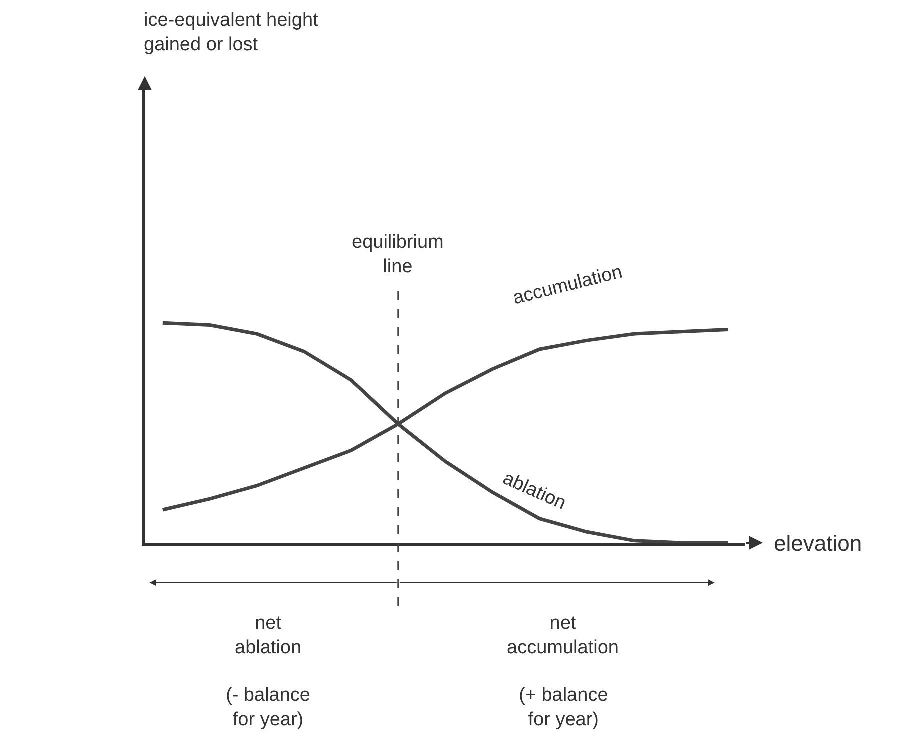 The width and height of the screenshot is (921, 750). What do you see at coordinates (232, 33) in the screenshot?
I see `text: ice-equivalent height gained or lost` at bounding box center [232, 33].